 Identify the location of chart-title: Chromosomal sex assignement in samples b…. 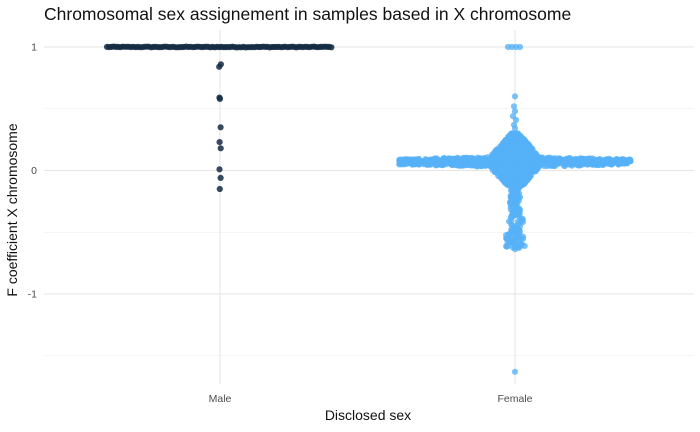
(307, 14).